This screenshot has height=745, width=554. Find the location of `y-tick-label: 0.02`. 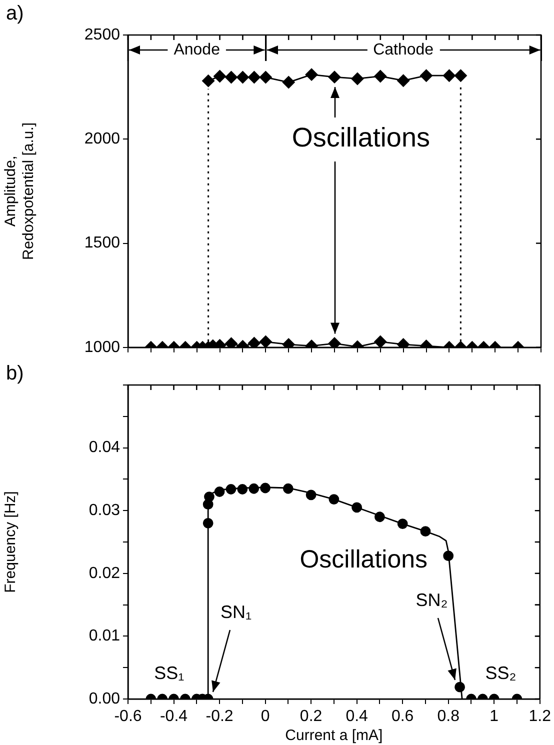

y-tick-label: 0.02 is located at coordinates (104, 573).